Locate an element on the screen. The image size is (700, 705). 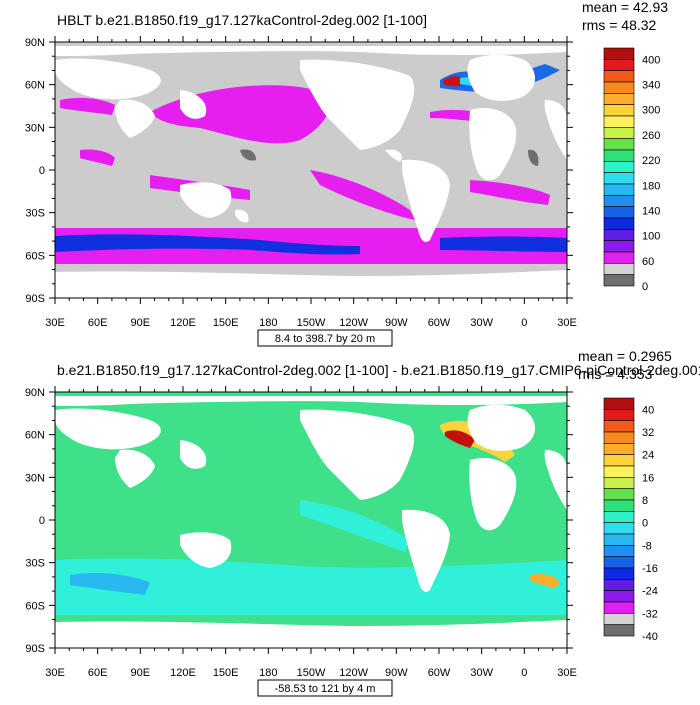
colorbar-label: 180 is located at coordinates (651, 186).